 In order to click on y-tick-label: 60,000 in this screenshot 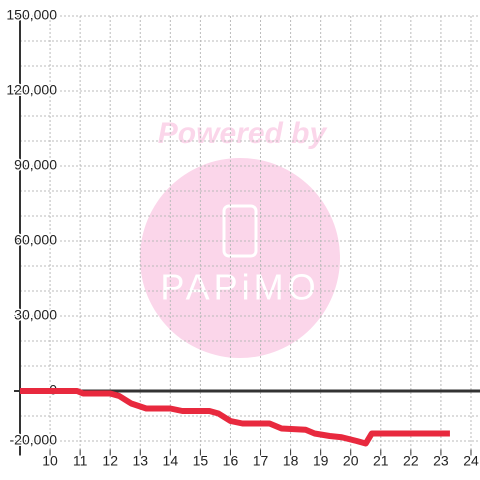, I will do `click(35, 240)`.